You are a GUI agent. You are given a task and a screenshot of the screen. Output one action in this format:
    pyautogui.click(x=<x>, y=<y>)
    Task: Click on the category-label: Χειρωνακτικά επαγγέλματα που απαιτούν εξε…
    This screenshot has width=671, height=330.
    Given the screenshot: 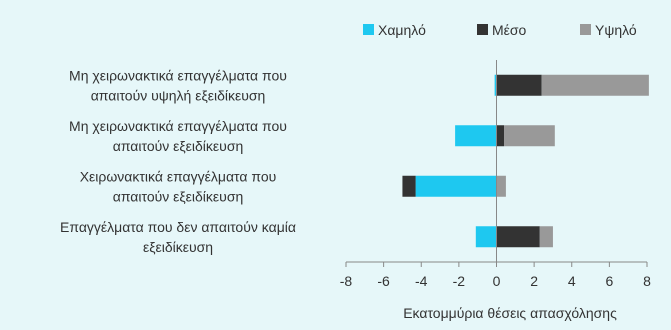 What is the action you would take?
    pyautogui.click(x=178, y=186)
    